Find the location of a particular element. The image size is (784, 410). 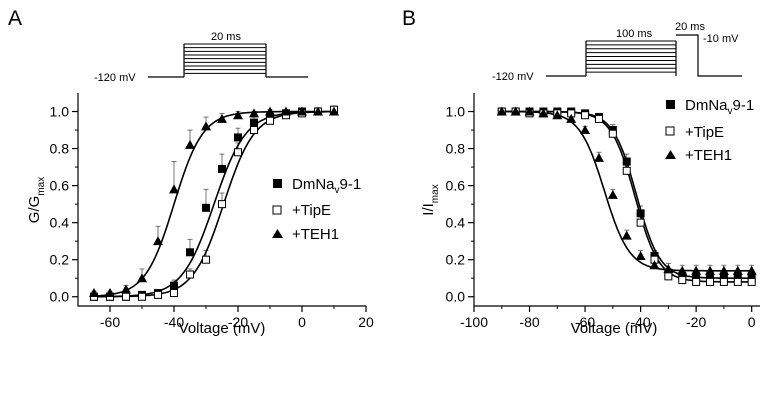

legend-b-dmnav-label: DmNav9-1 is located at coordinates (719, 107).